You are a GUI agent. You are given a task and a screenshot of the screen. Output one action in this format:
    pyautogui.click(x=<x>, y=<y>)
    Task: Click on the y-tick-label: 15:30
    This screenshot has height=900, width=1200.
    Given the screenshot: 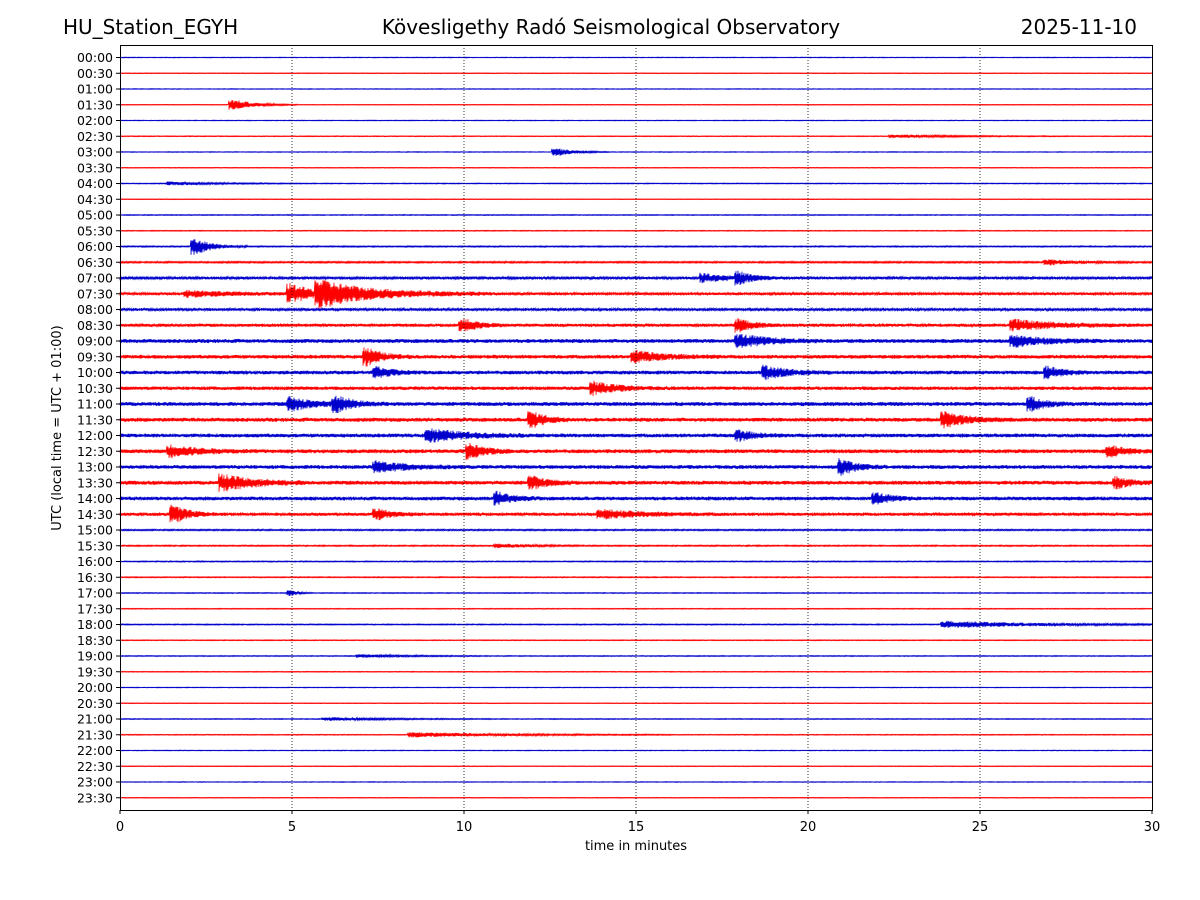 What is the action you would take?
    pyautogui.click(x=95, y=545)
    